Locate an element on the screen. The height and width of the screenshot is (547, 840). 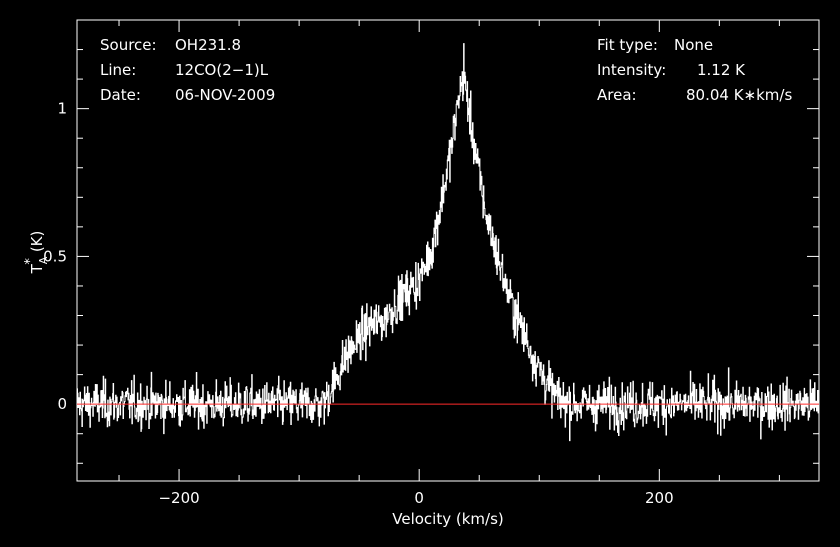
info-source-value: OH231.8 is located at coordinates (208, 45).